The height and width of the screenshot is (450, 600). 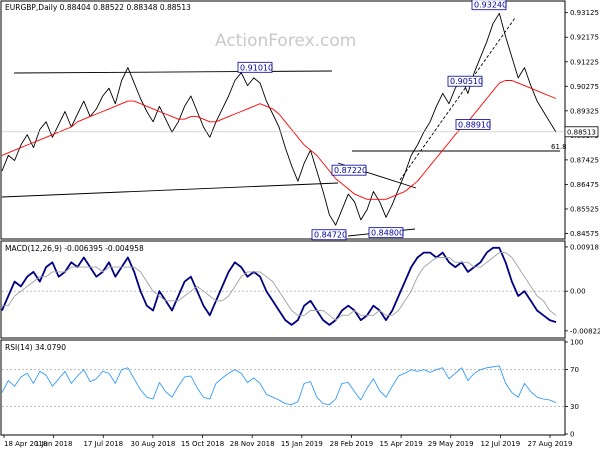 I want to click on macd-series-1-line, so click(x=279, y=286).